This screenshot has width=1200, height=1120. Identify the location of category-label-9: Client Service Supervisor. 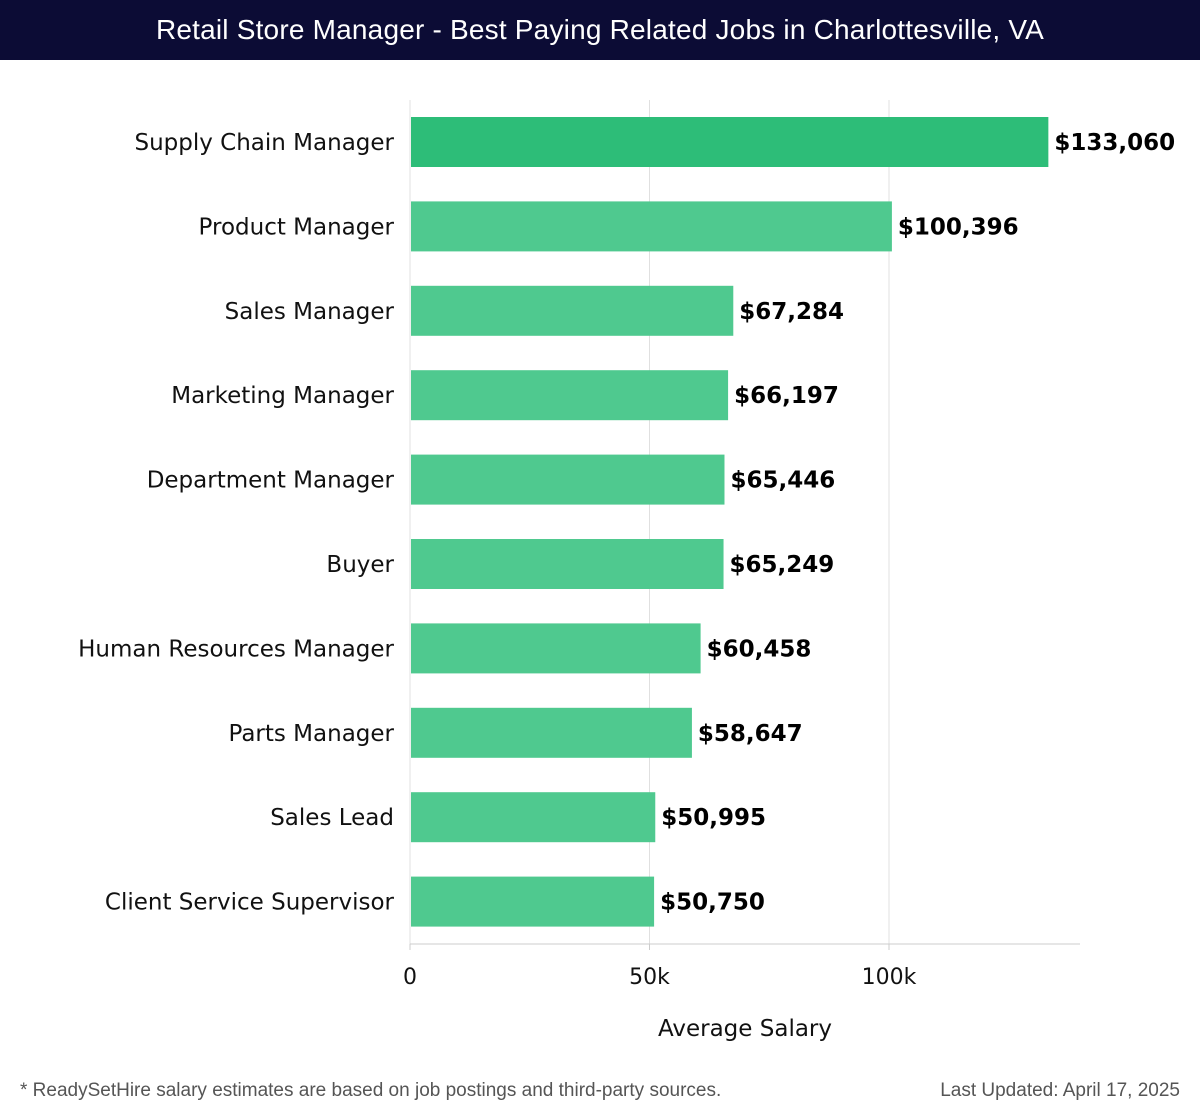
(250, 903).